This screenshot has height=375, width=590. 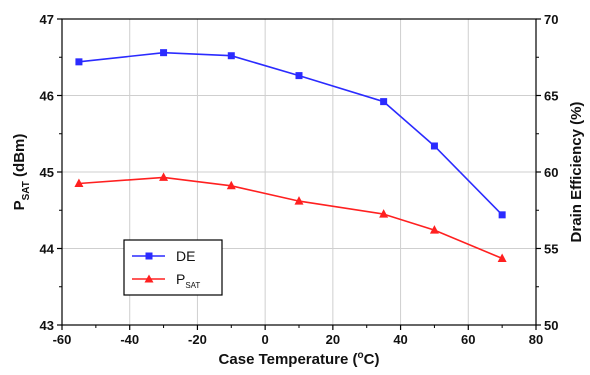 What do you see at coordinates (47, 325) in the screenshot?
I see `y-left-tick-label: 43` at bounding box center [47, 325].